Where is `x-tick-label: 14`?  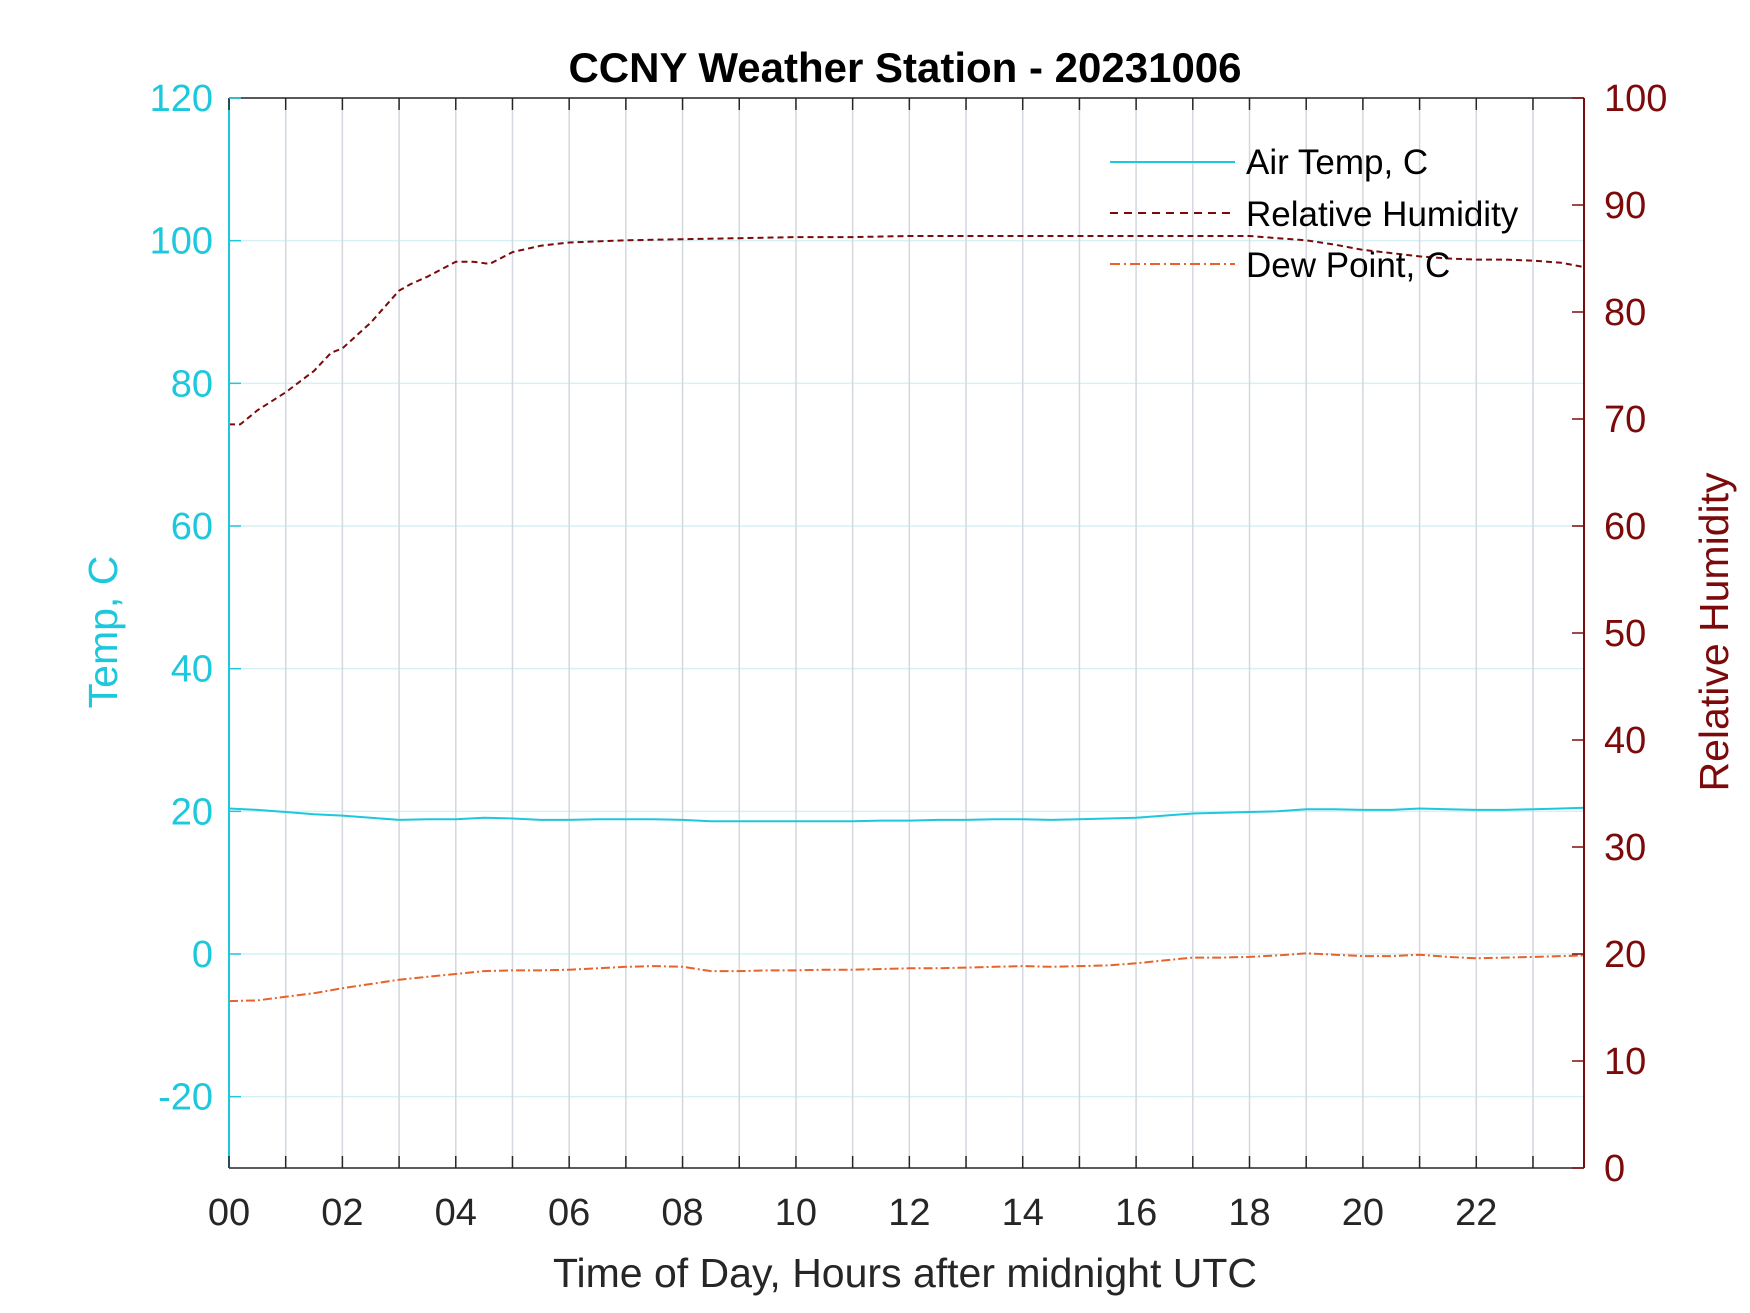 x-tick-label: 14 is located at coordinates (1023, 1213).